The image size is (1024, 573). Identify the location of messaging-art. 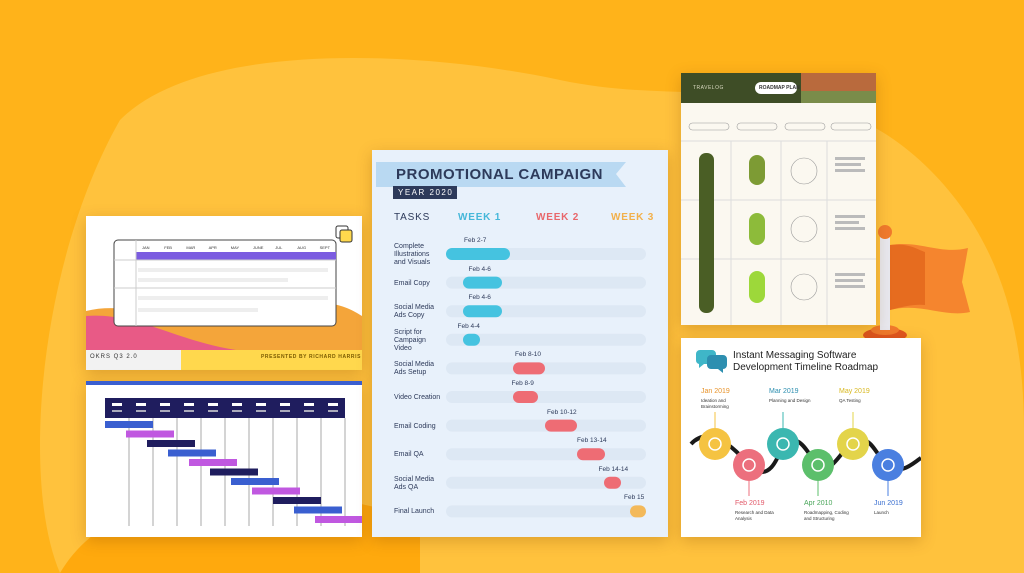
(805, 423).